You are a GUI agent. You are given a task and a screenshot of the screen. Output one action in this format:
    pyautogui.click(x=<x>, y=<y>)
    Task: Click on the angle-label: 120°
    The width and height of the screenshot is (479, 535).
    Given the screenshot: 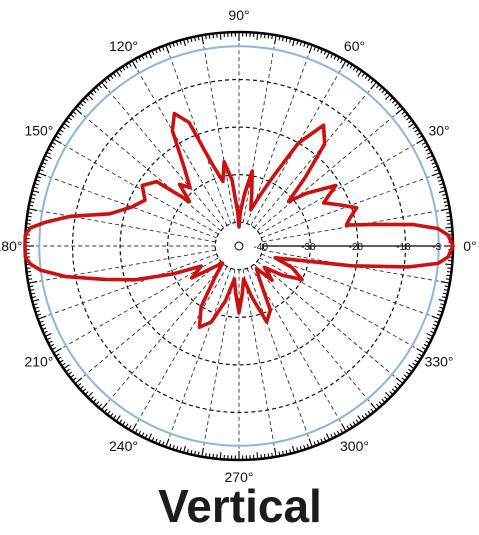 What is the action you would take?
    pyautogui.click(x=123, y=46)
    